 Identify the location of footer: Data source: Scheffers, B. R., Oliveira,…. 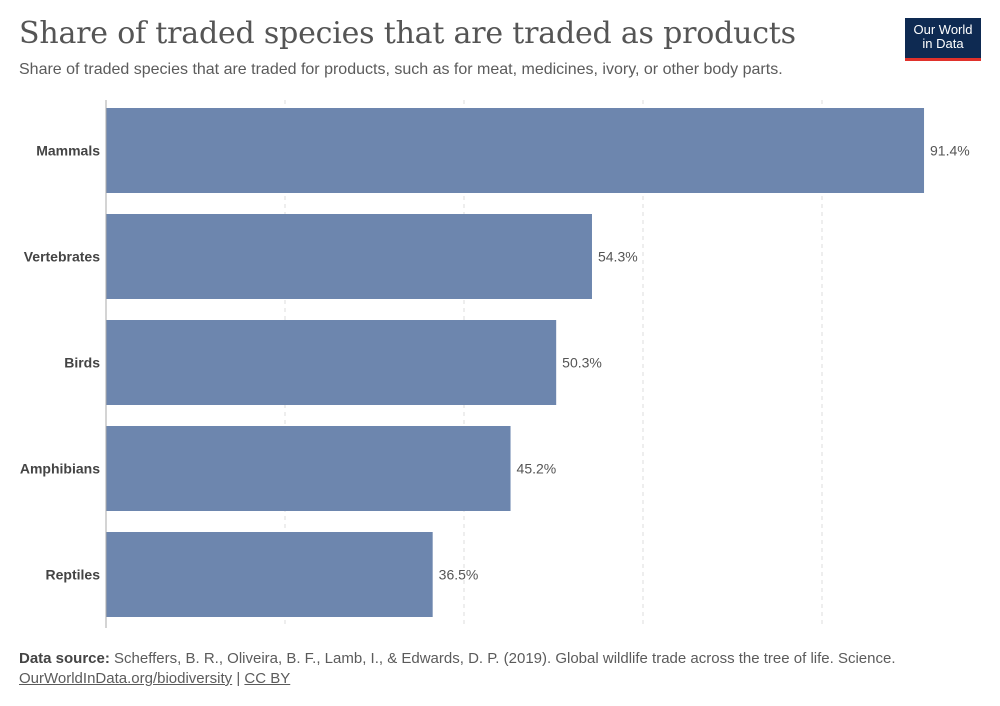
(457, 669).